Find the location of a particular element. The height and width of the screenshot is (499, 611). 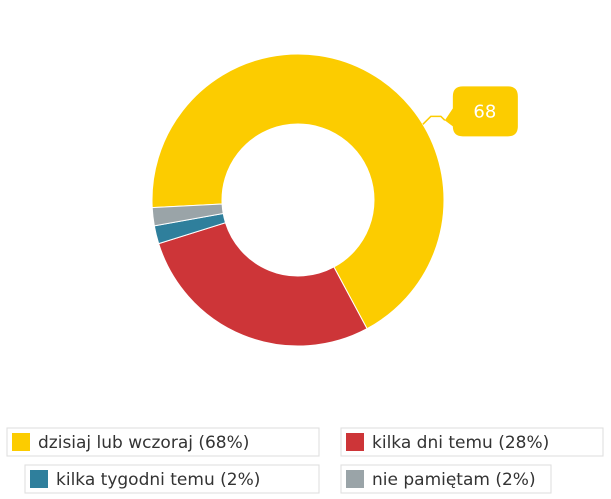

legend-label: dzisiaj lub wczoraj (68%) is located at coordinates (143, 443).